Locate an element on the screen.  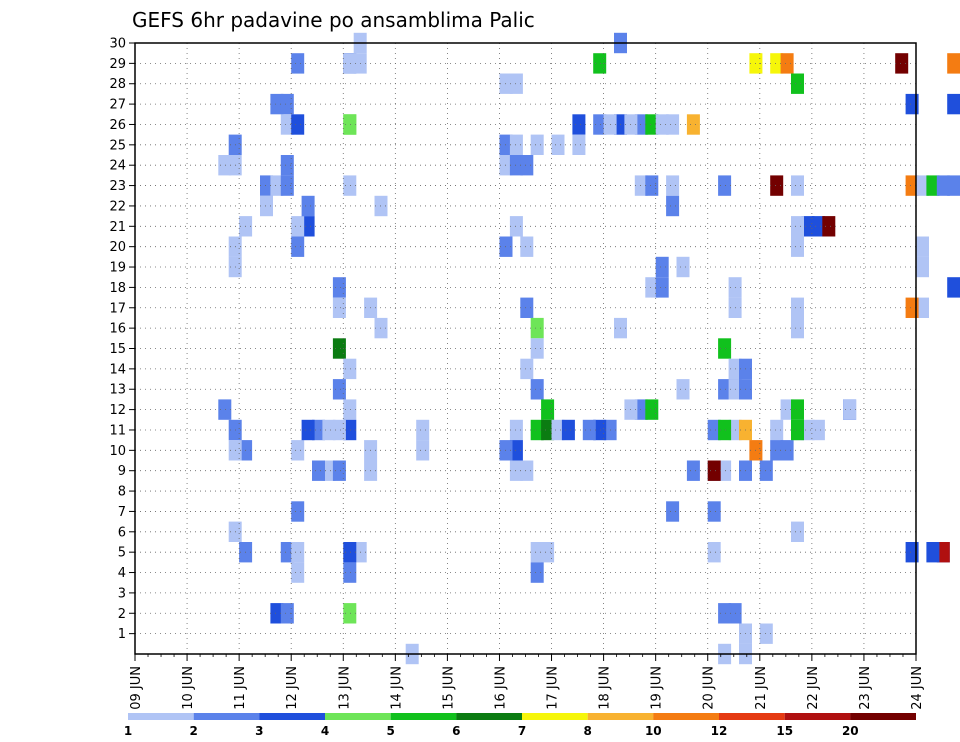
y-tick-label: 16 is located at coordinates (117, 329).